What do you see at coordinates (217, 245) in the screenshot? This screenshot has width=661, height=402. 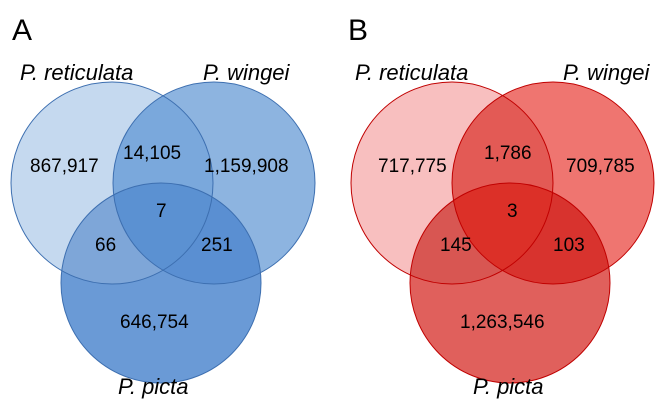 I see `count-right-bottom: 251` at bounding box center [217, 245].